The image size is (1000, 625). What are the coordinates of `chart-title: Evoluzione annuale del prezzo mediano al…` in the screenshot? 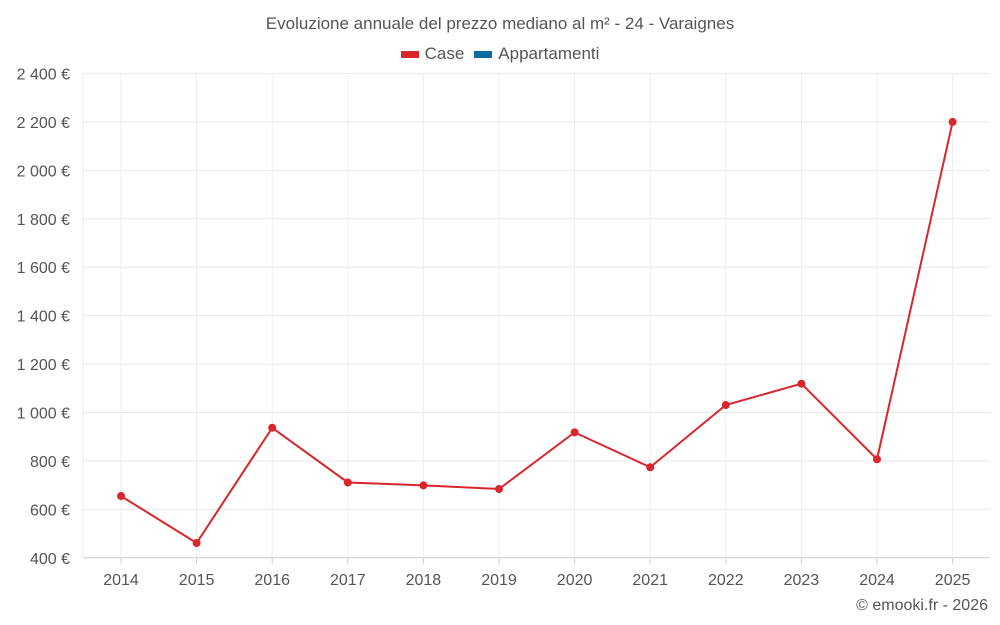 It's located at (500, 23).